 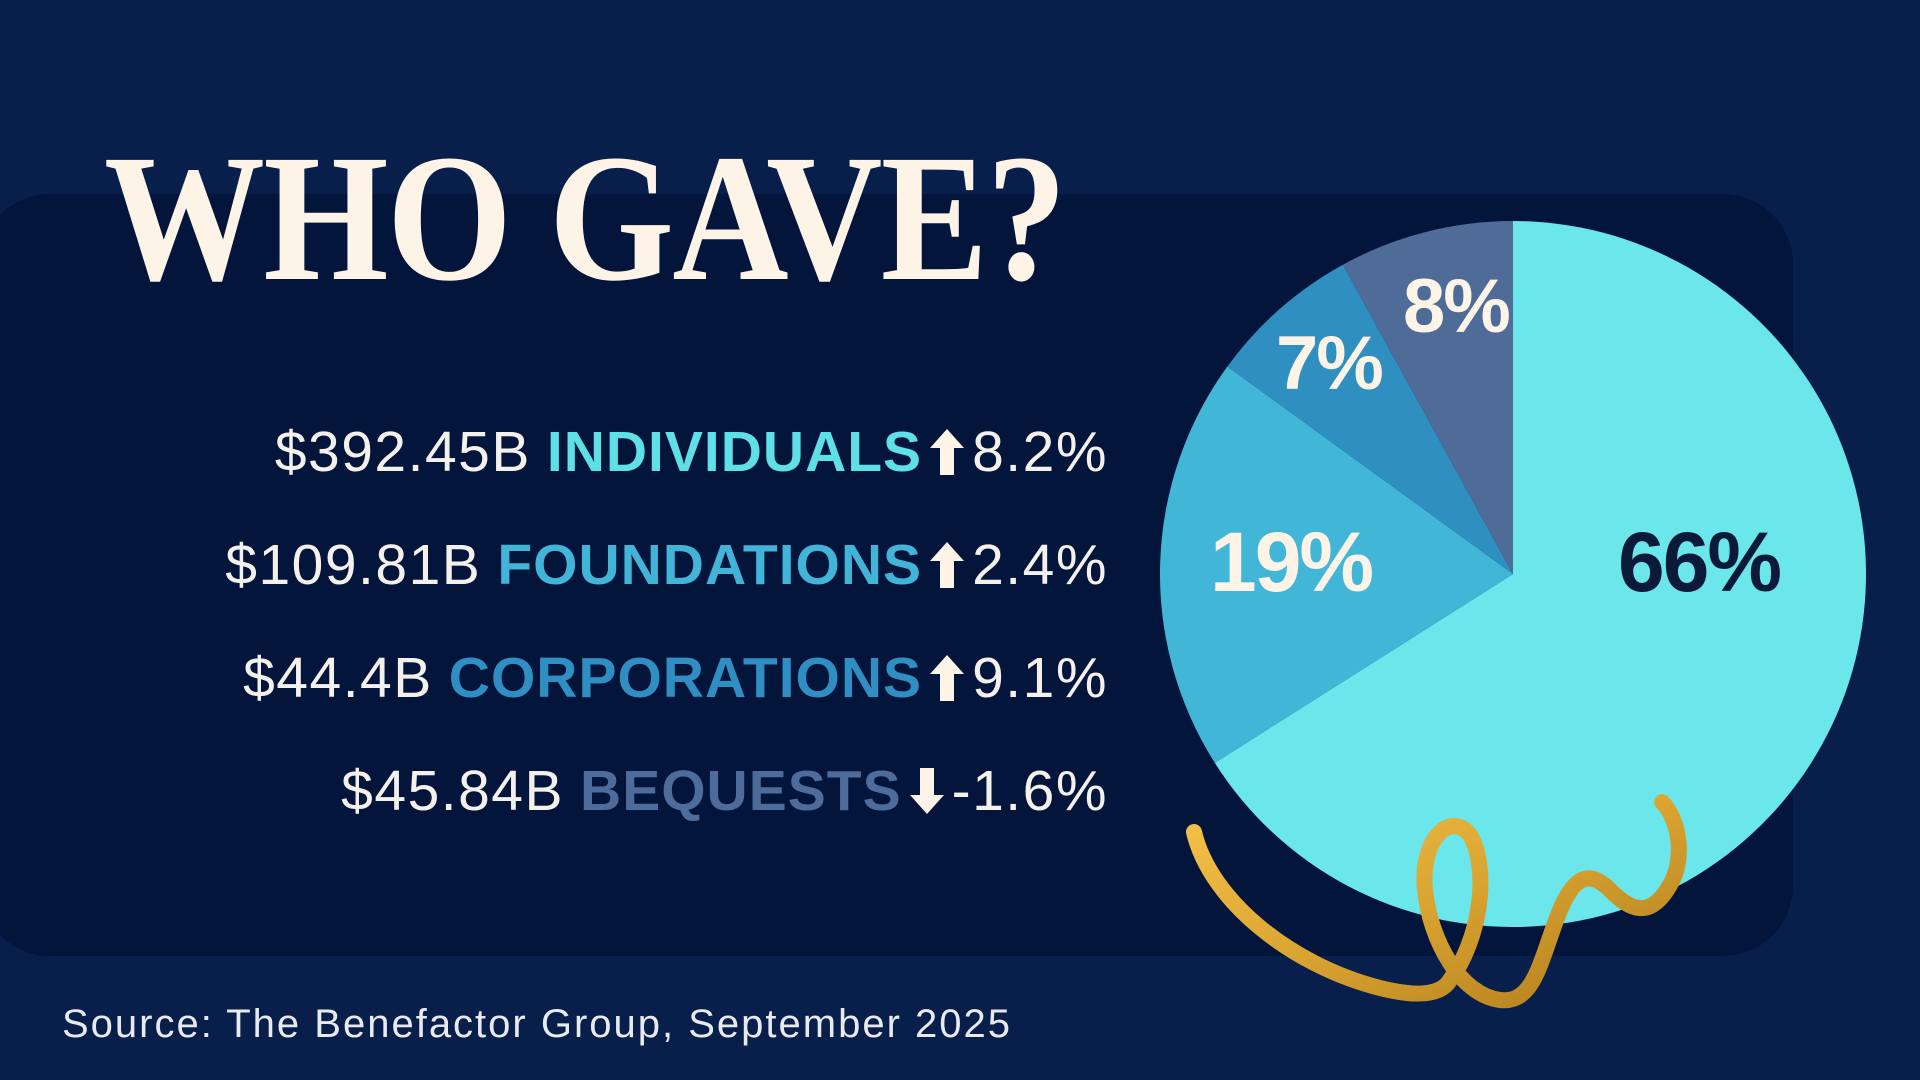 I want to click on change-percent: 2.4%, so click(x=1040, y=564).